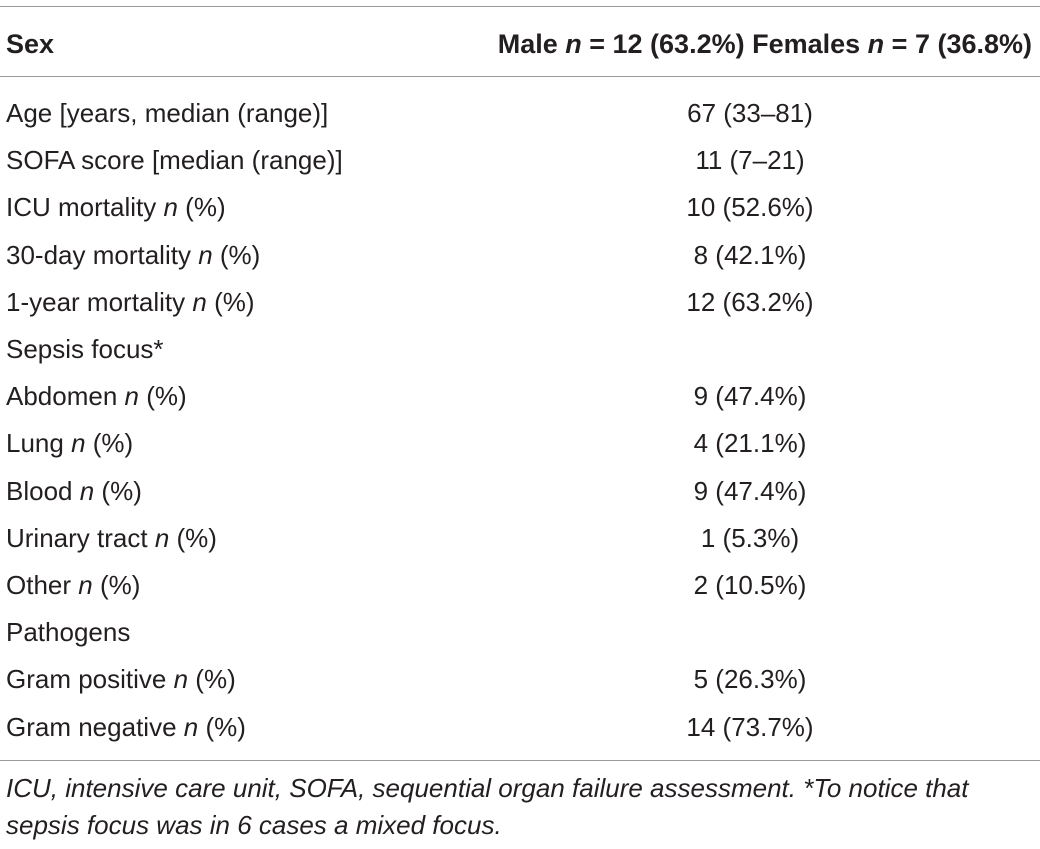  I want to click on row-label: 30-day mortality n (%), so click(133, 255).